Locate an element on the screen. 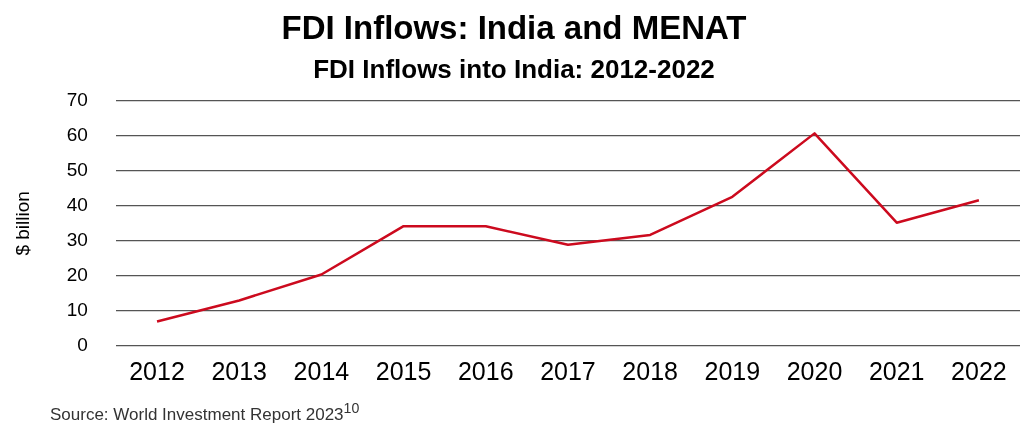 The image size is (1036, 430). y-tick-label: 60 is located at coordinates (77, 135).